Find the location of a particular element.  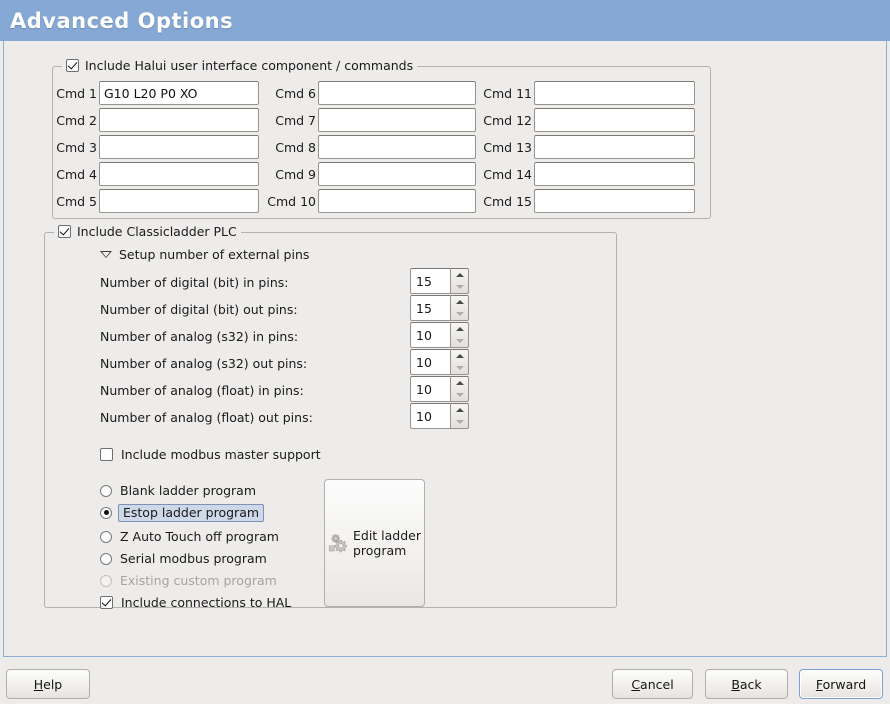

help-button: Help is located at coordinates (48, 684).